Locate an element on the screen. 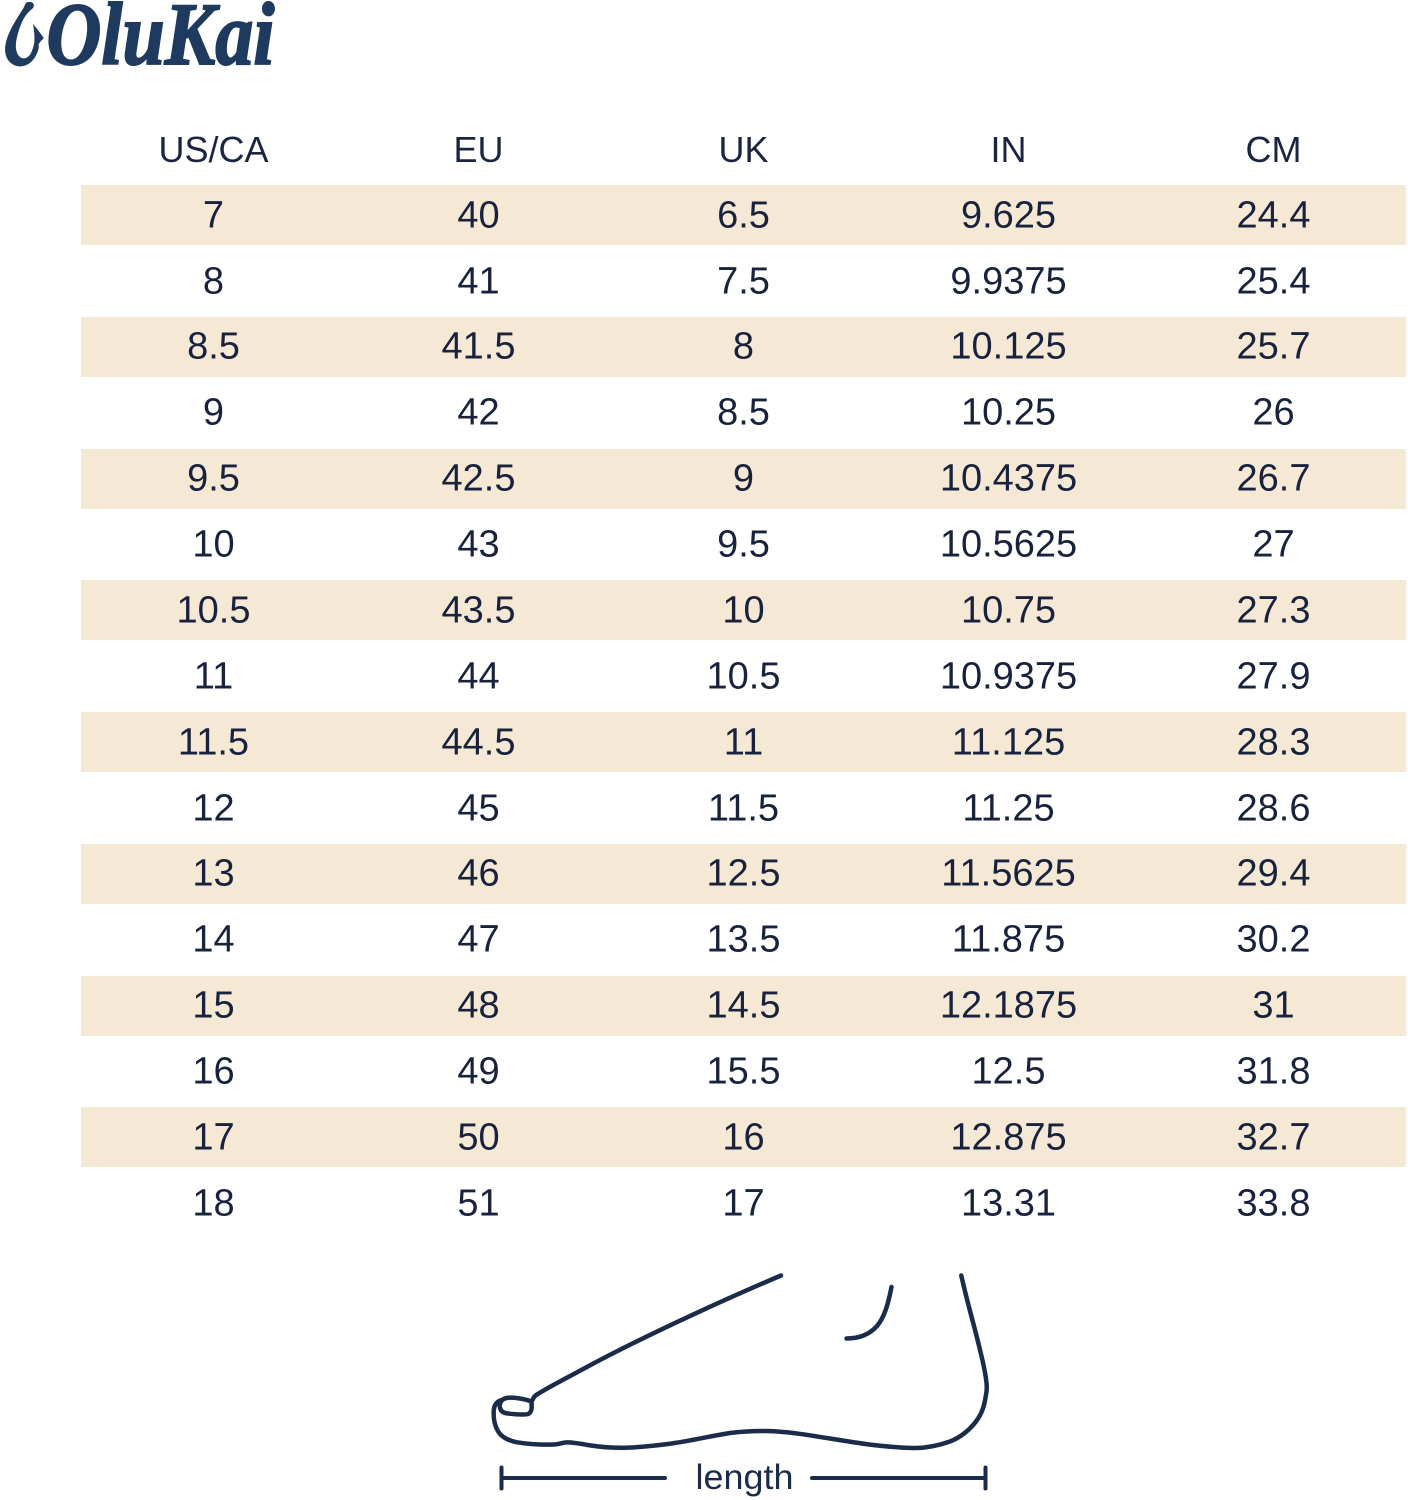 Image resolution: width=1408 pixels, height=1500 pixels. svg-text: length is located at coordinates (745, 1477).